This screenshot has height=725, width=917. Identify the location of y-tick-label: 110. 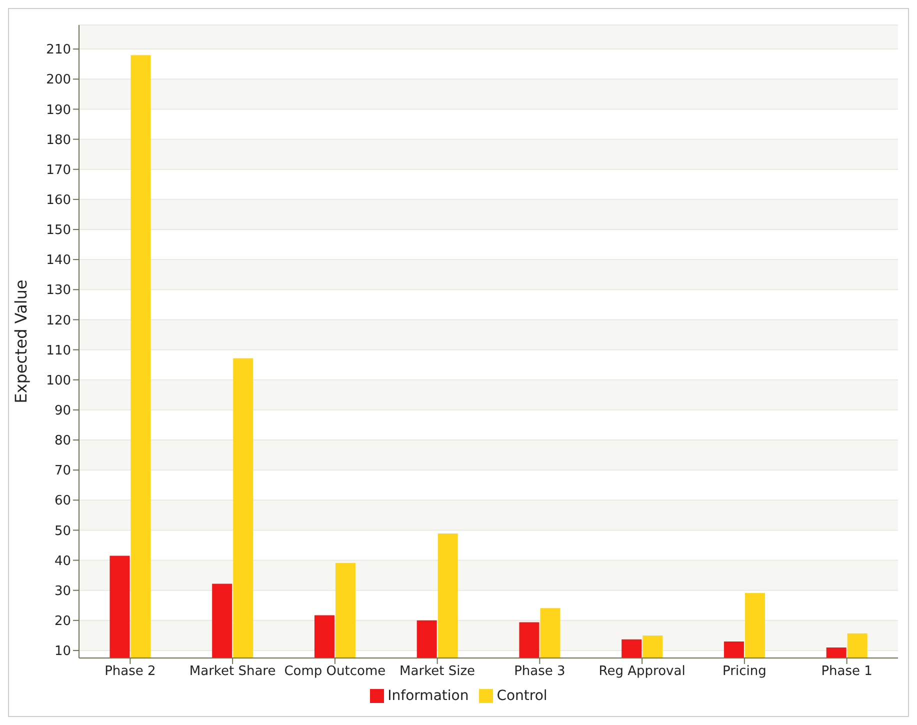
(58, 350).